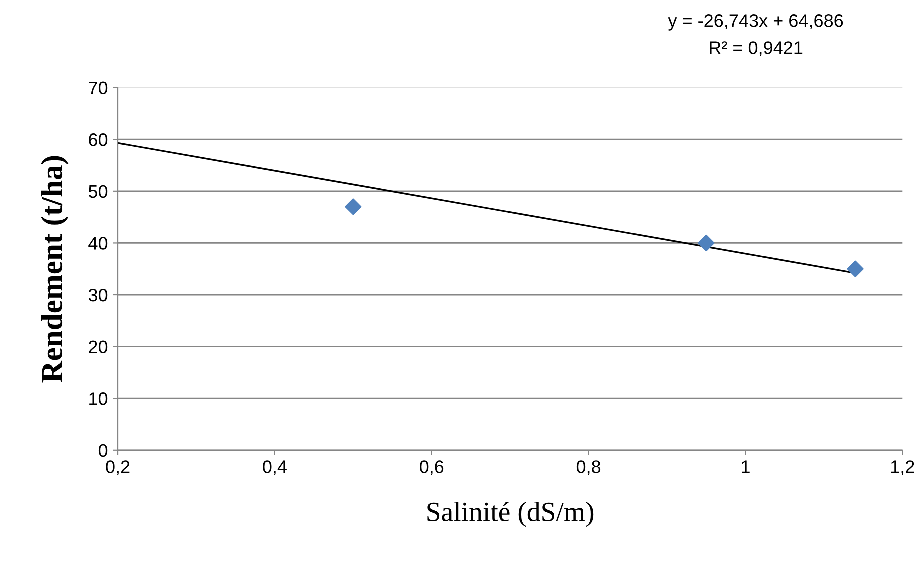 The width and height of the screenshot is (922, 563). Describe the element at coordinates (98, 140) in the screenshot. I see `y-tick-label: 60` at that location.